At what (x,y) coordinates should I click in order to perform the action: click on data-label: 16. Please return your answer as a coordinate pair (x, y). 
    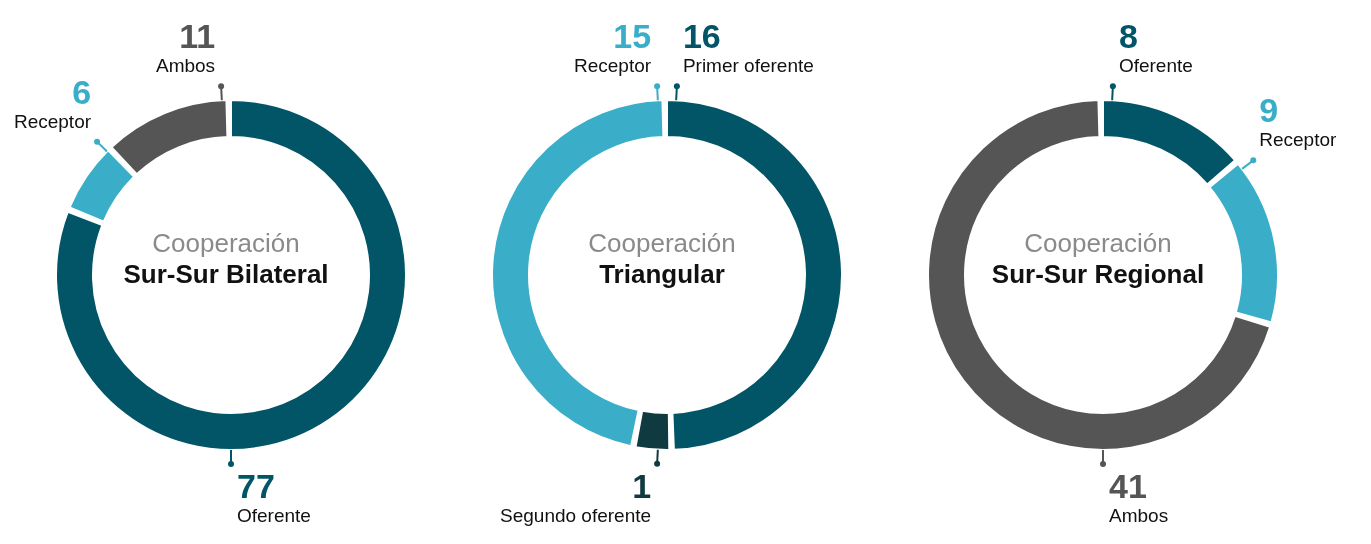
    Looking at the image, I should click on (701, 36).